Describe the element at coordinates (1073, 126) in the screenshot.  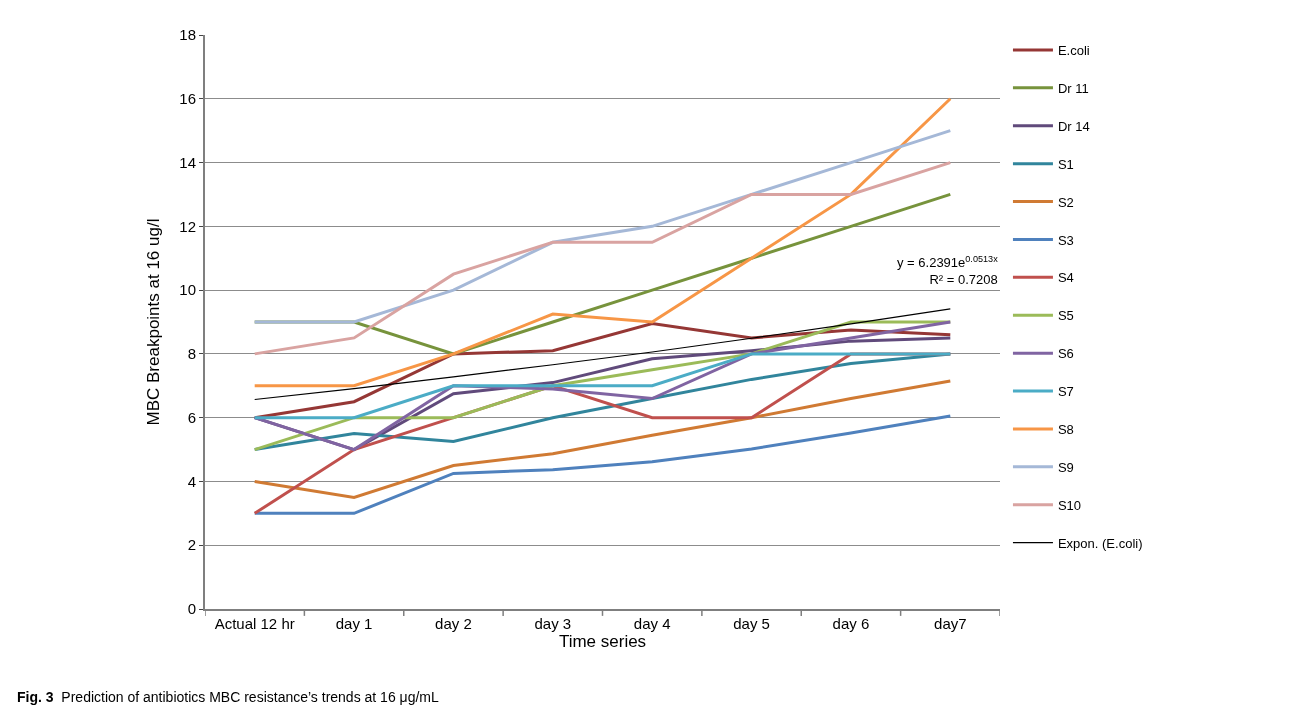
I see `legend-label: Dr 14` at that location.